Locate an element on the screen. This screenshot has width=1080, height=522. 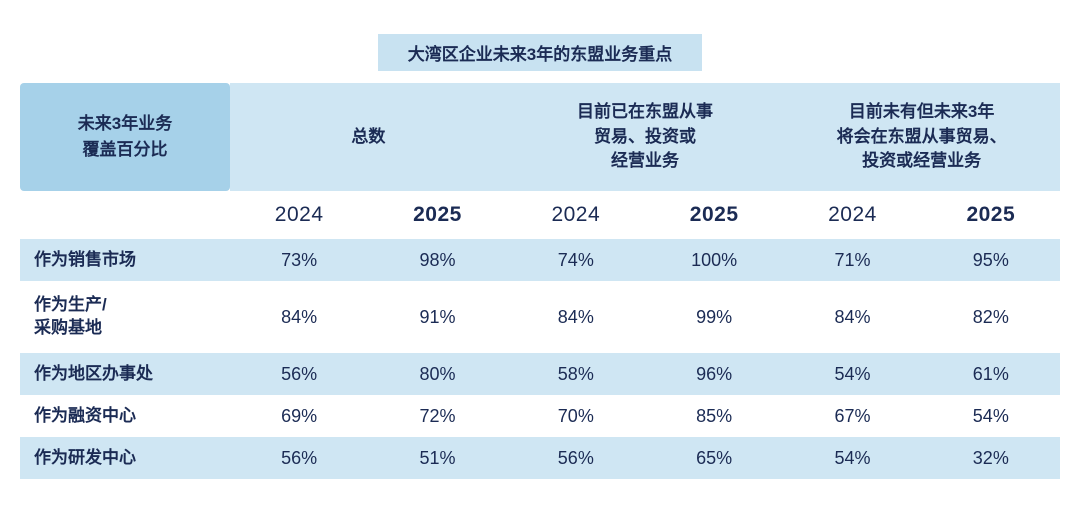
row-label-sales-market: 作为销售市场 is located at coordinates (125, 260).